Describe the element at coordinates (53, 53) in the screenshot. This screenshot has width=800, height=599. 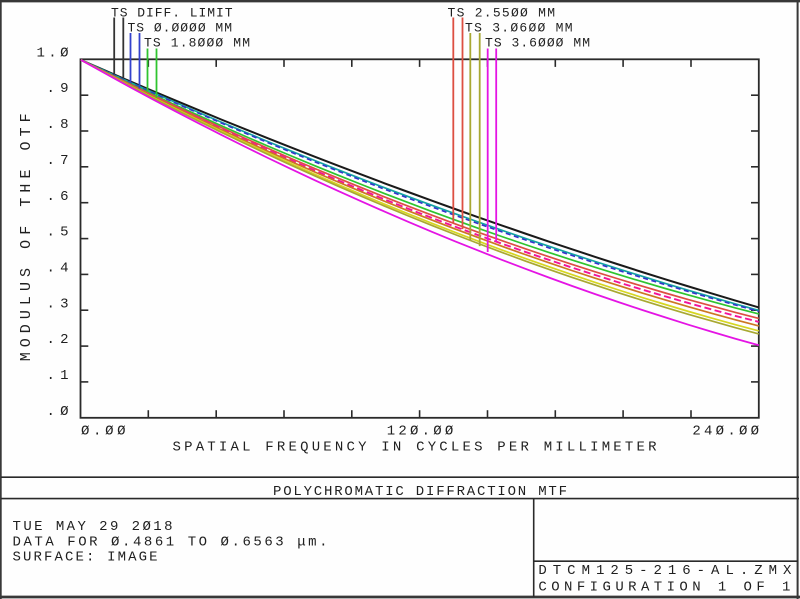
I see `svg-text: 1.Ø` at that location.